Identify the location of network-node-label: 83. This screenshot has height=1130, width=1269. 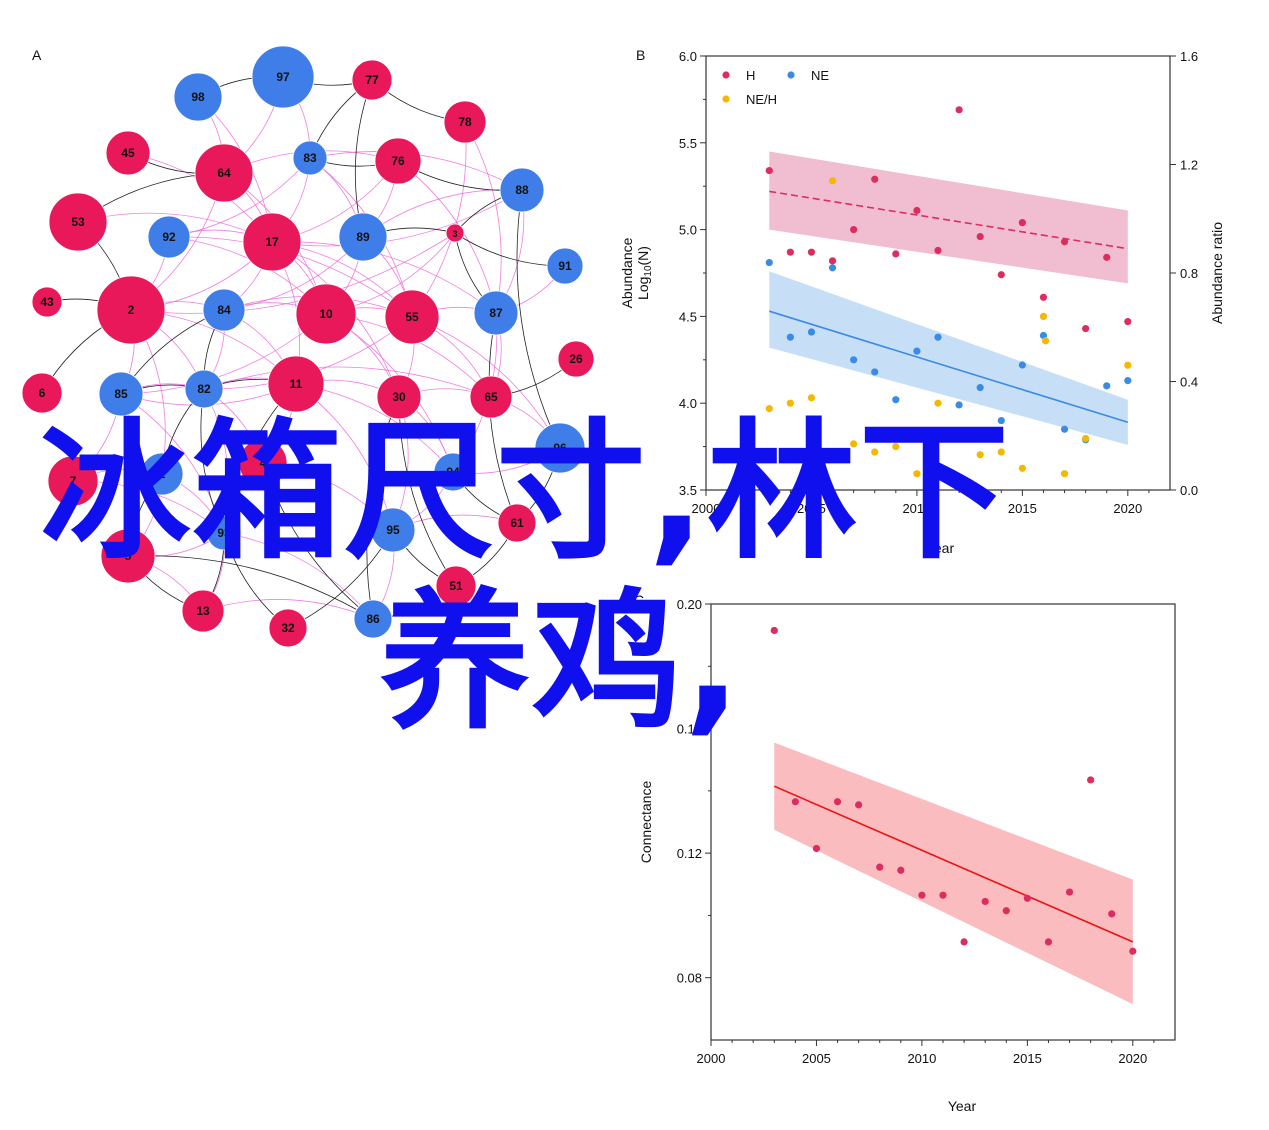
(310, 158).